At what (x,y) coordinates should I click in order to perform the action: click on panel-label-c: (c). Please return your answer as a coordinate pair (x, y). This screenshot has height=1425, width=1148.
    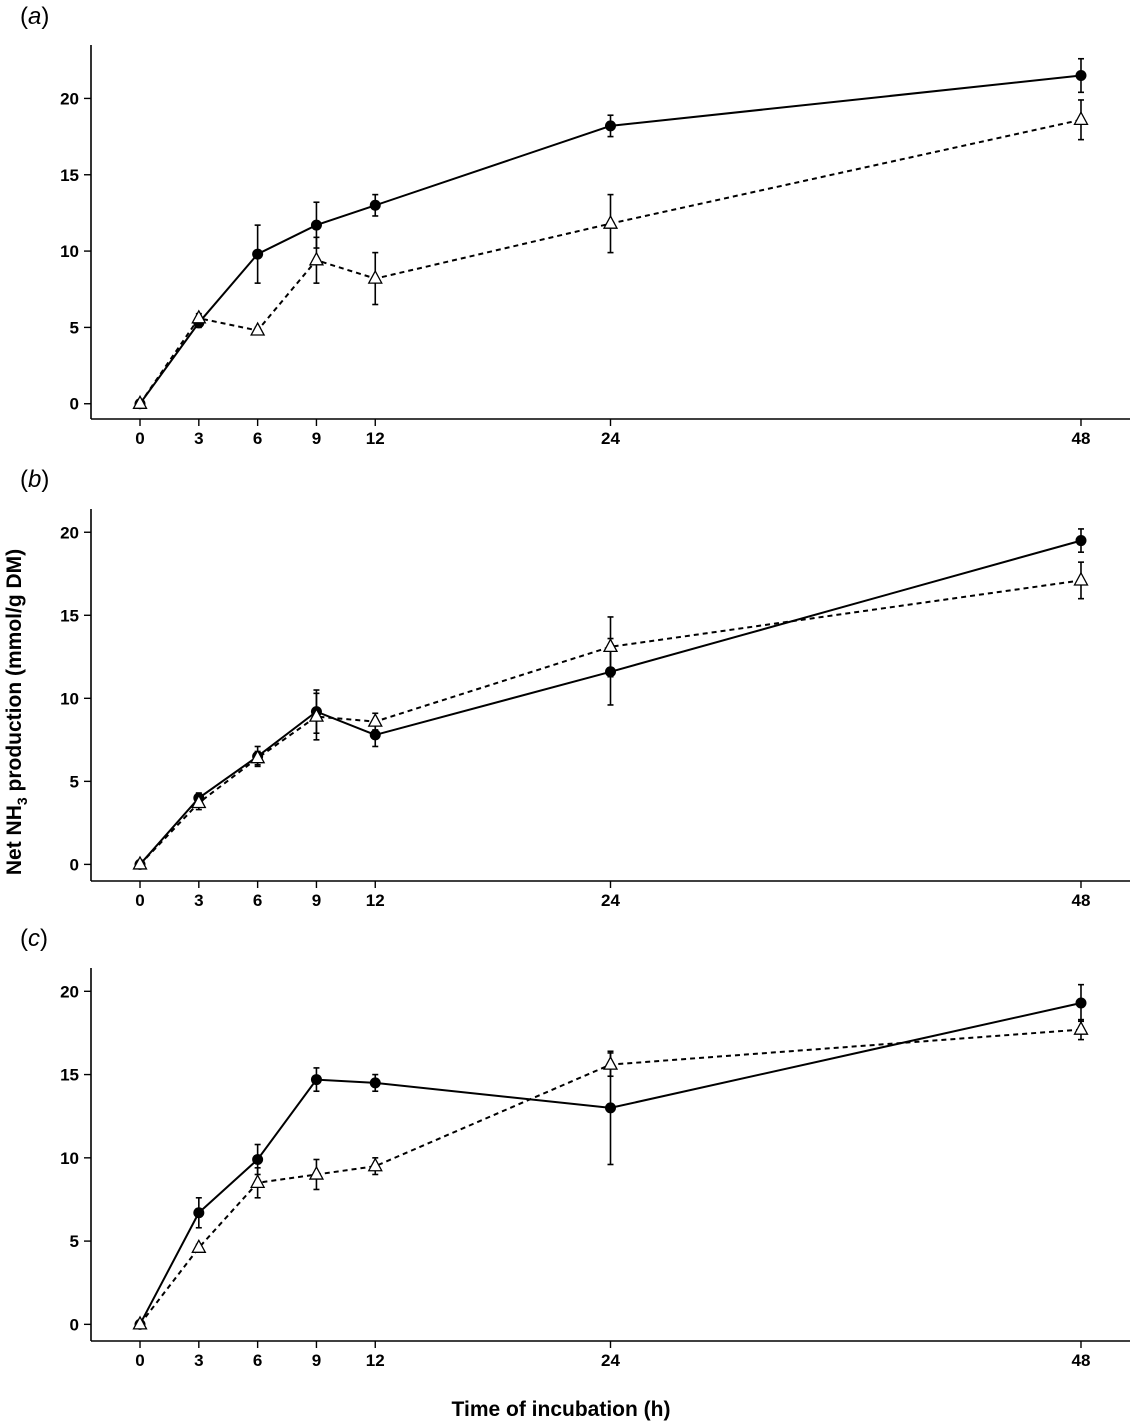
    Looking at the image, I should click on (34, 938).